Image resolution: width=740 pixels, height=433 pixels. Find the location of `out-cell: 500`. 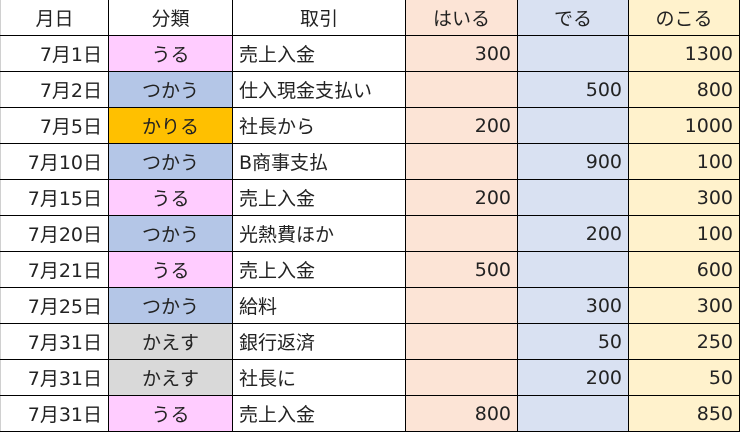

out-cell: 500 is located at coordinates (573, 89).